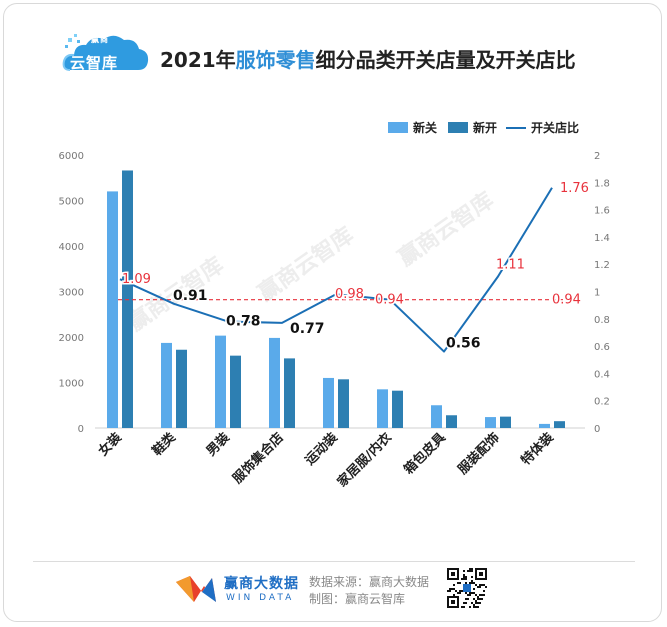 The height and width of the screenshot is (627, 667). Describe the element at coordinates (369, 591) in the screenshot. I see `footer-source: 数据来源：赢商大数据 制图：赢商云智库` at that location.